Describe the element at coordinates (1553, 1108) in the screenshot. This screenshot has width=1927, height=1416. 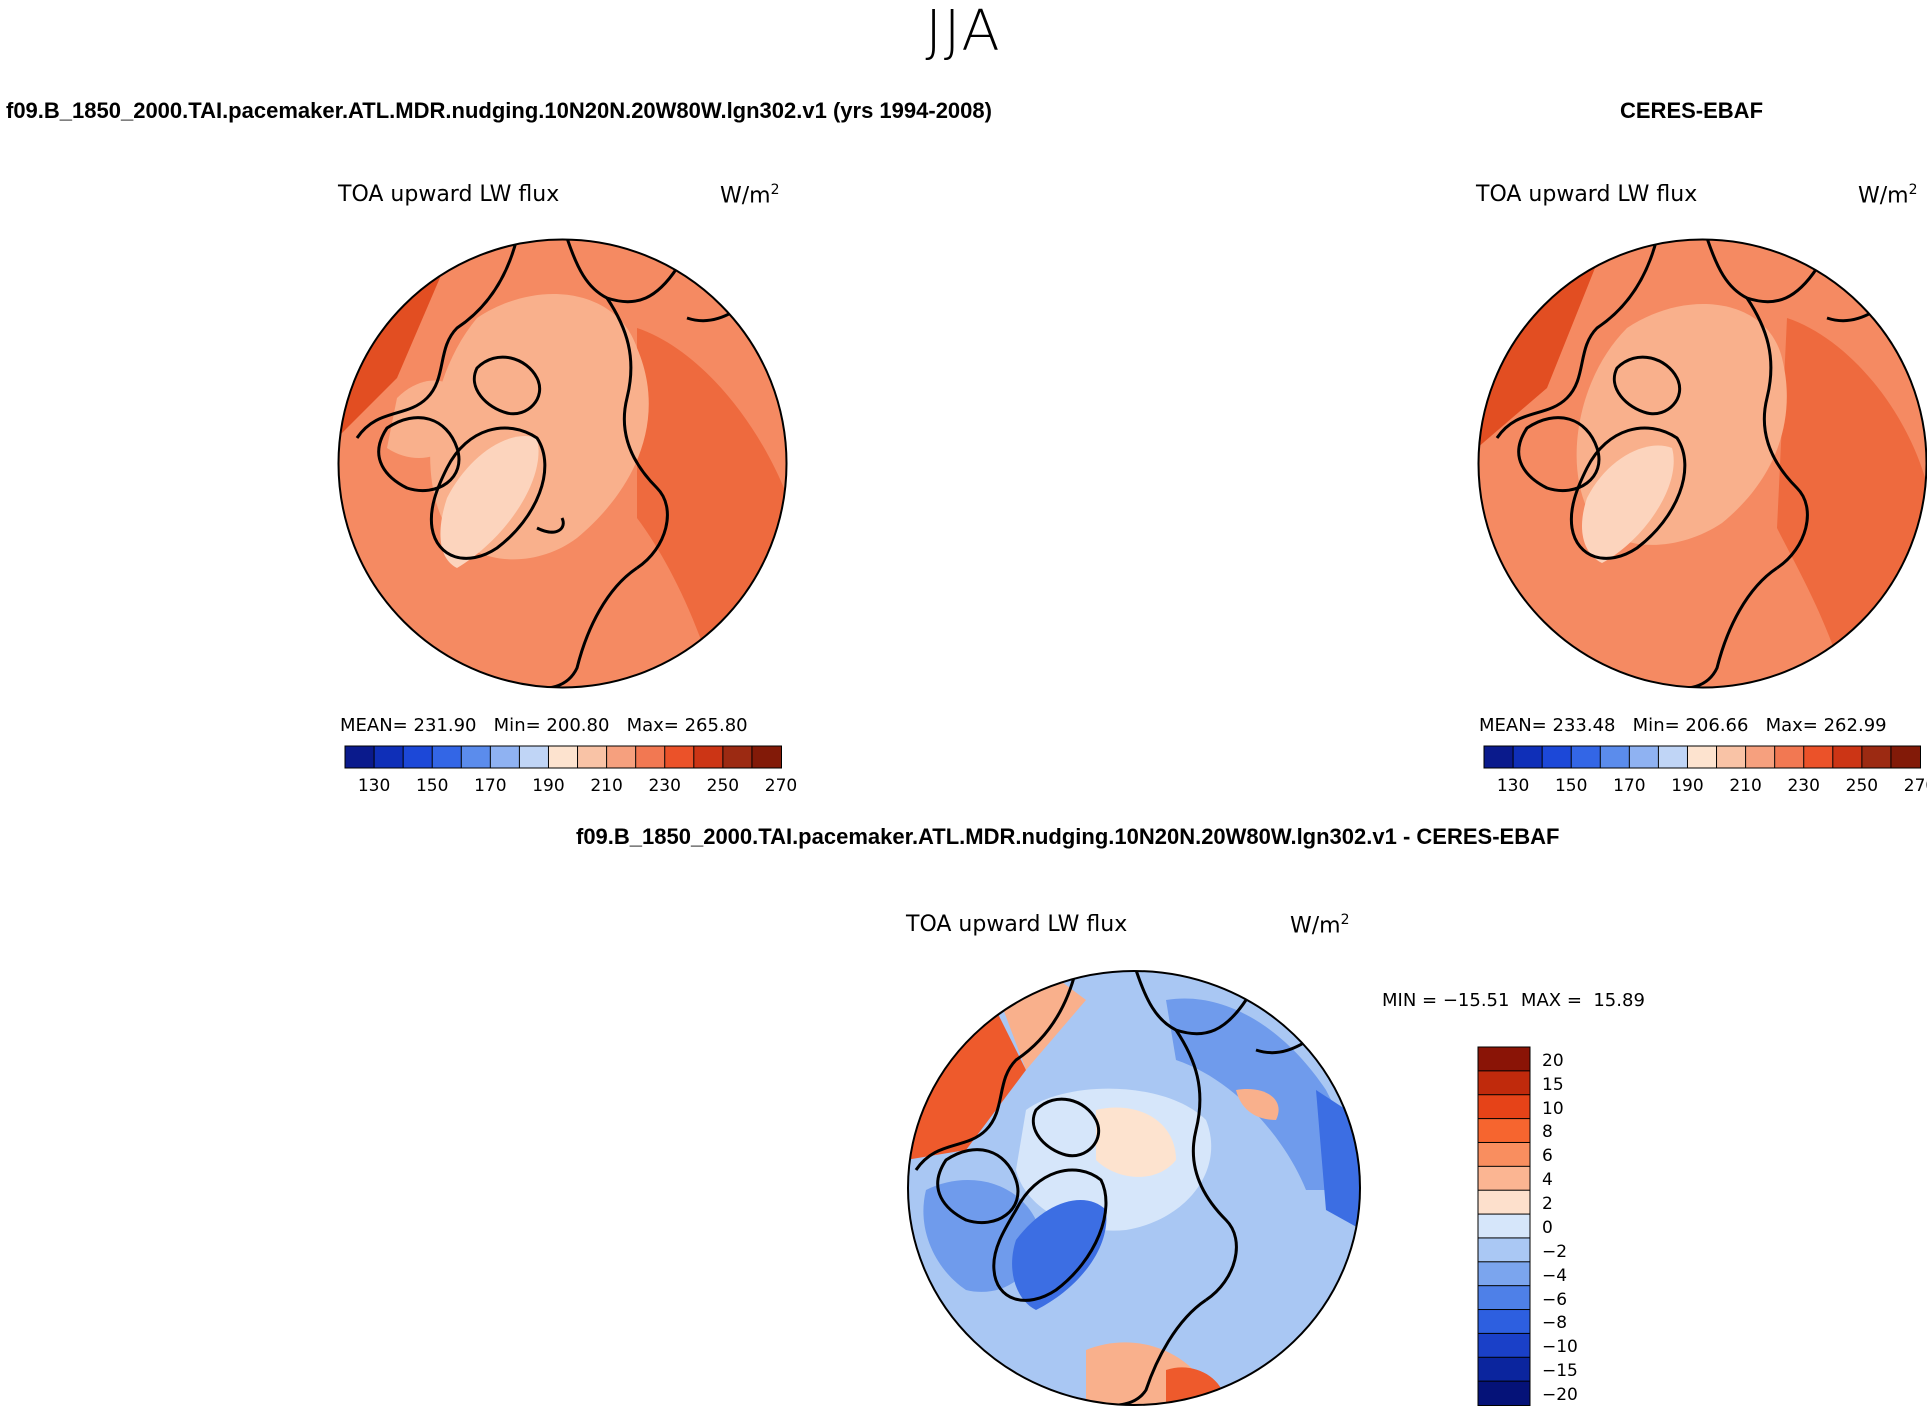
I see `colorbar-tick-label: 10` at that location.